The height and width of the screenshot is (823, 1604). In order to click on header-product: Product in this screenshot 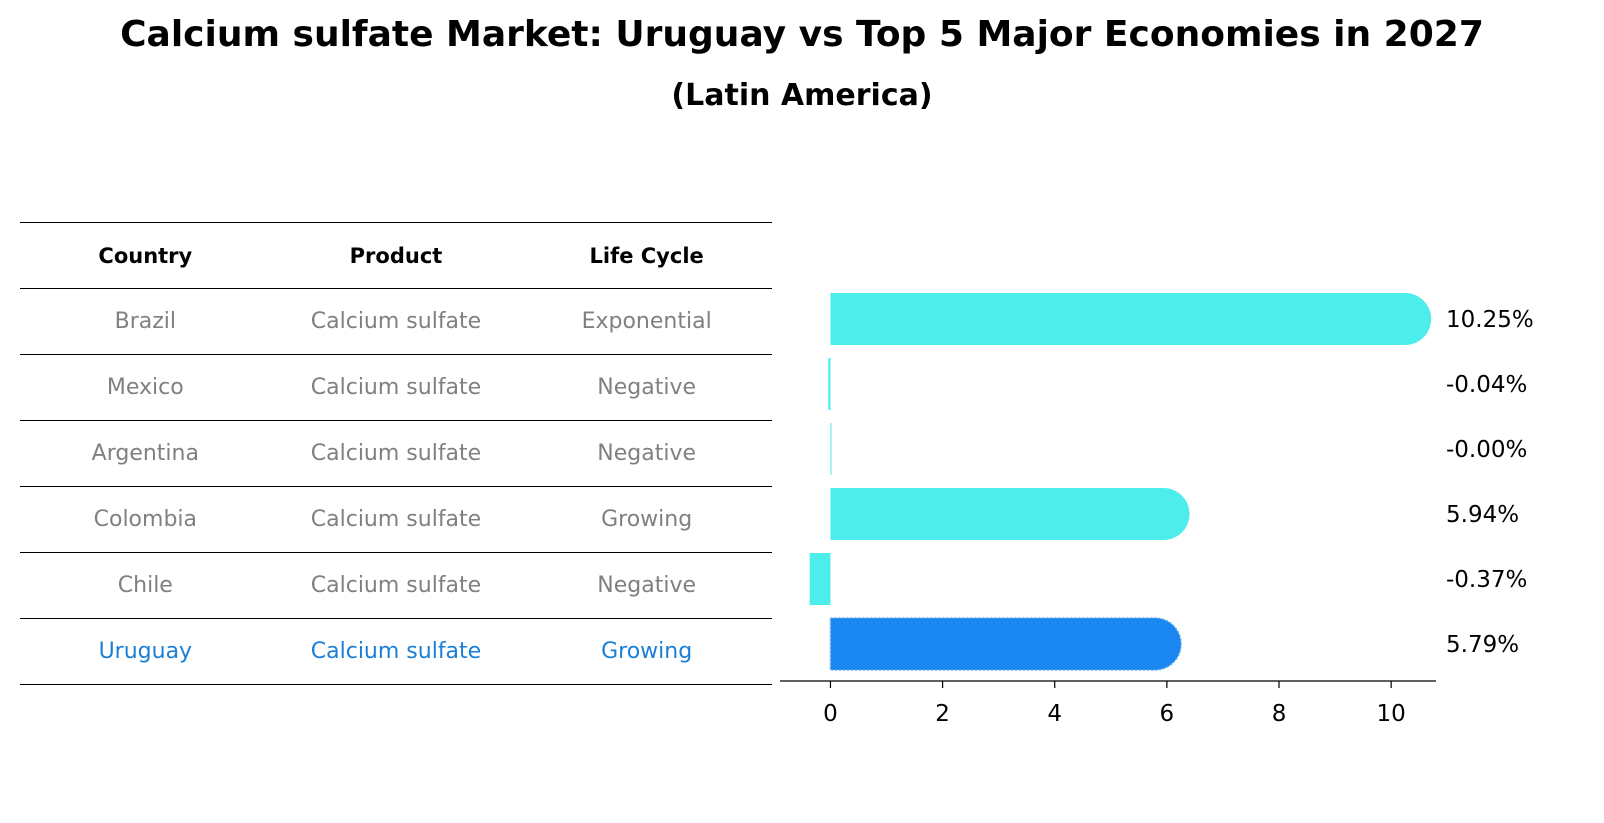, I will do `click(396, 255)`.